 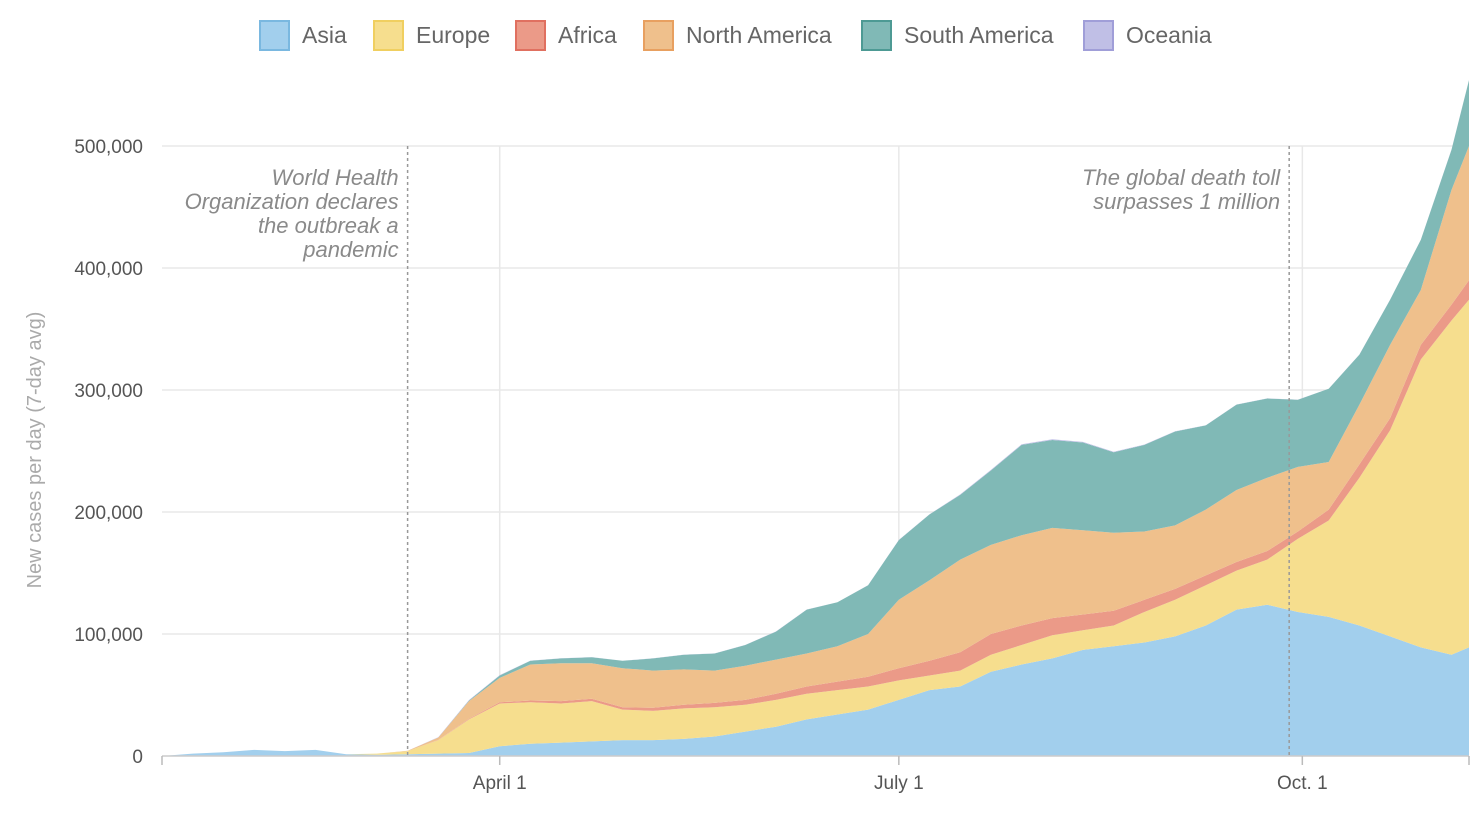 I want to click on y-tick-label: 200,000, so click(x=108, y=513).